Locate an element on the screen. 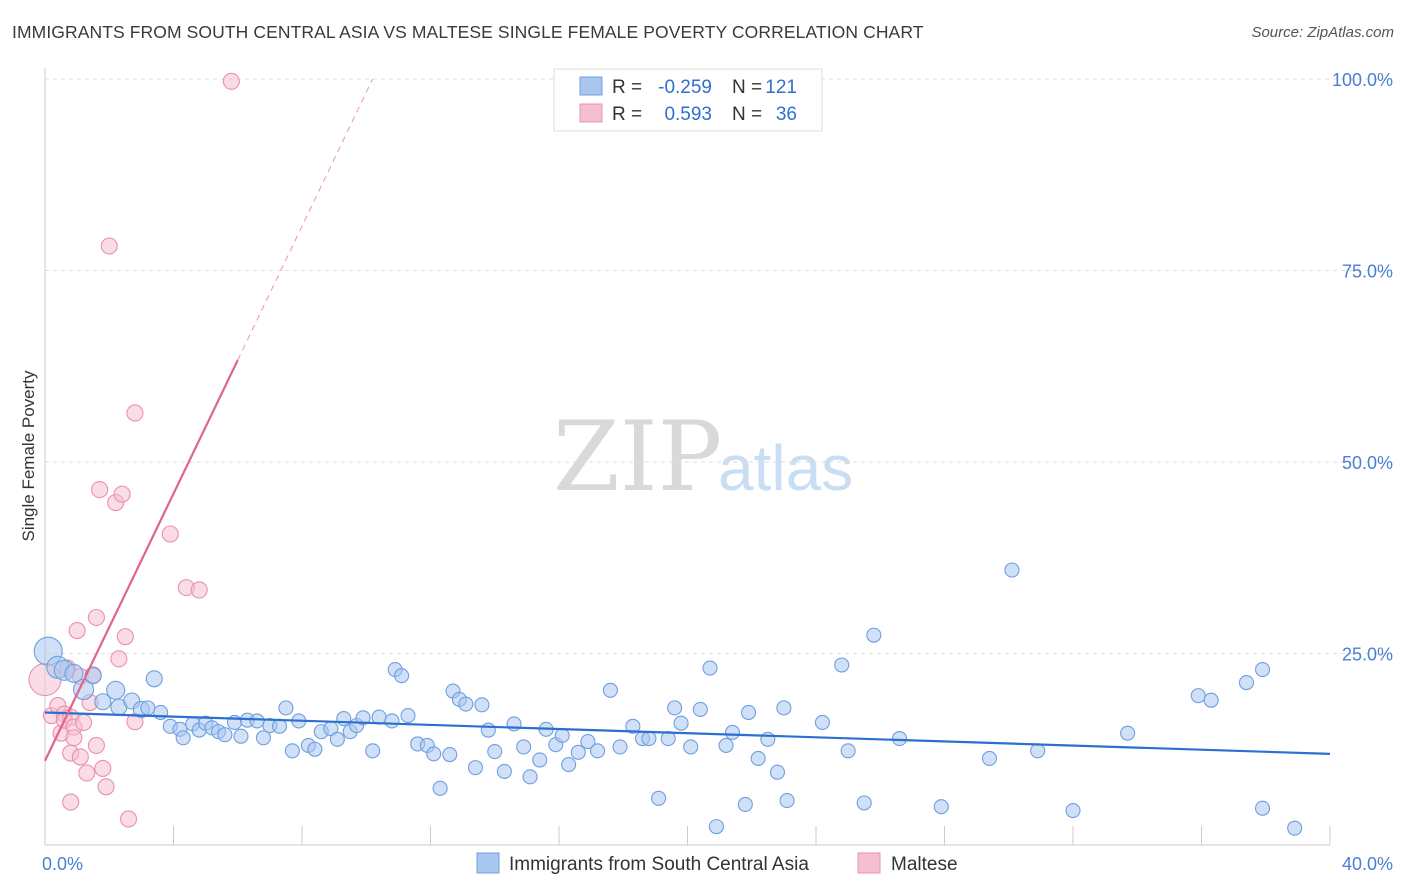 The height and width of the screenshot is (892, 1406). y-tick-label: 50.0% is located at coordinates (1367, 463).